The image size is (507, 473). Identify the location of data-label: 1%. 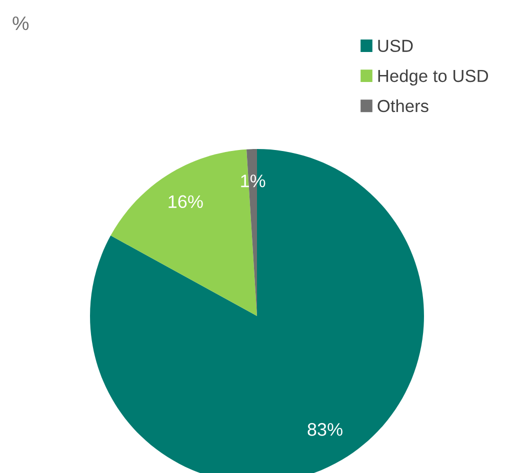
(253, 181).